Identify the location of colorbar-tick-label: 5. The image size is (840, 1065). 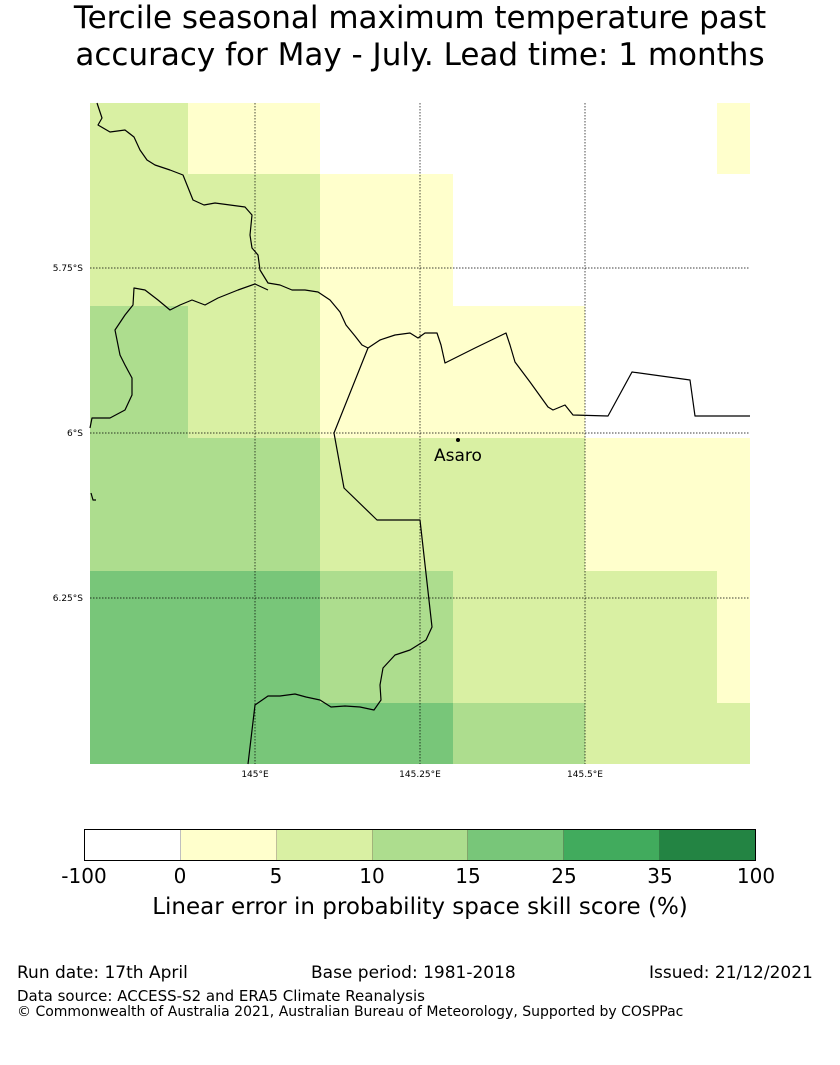
(276, 876).